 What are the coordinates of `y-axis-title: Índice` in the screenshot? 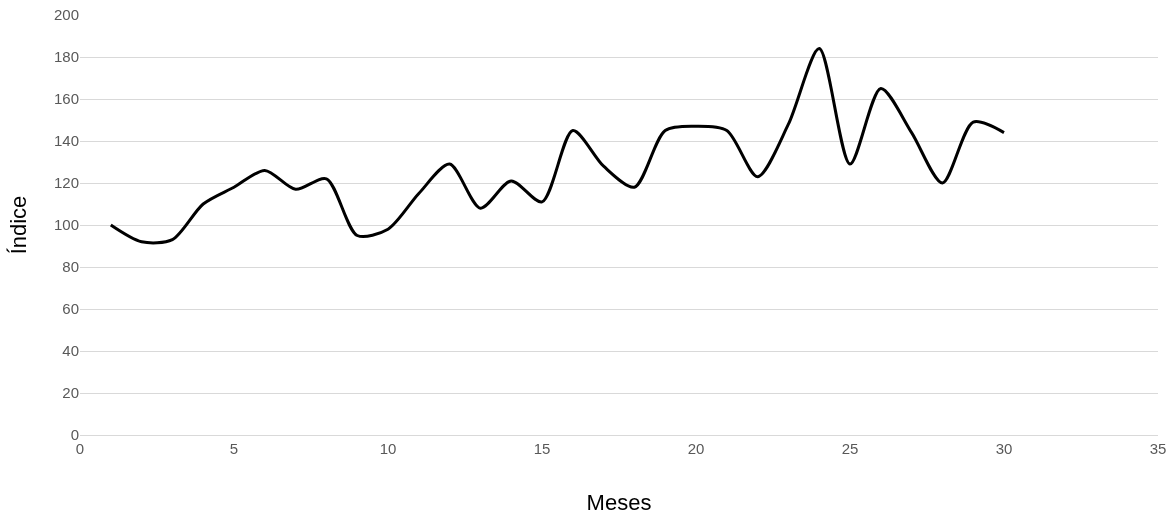 It's located at (18, 225).